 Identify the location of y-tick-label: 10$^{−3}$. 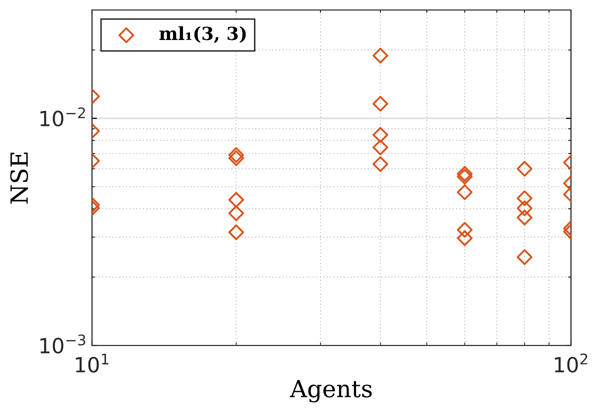
(63, 344).